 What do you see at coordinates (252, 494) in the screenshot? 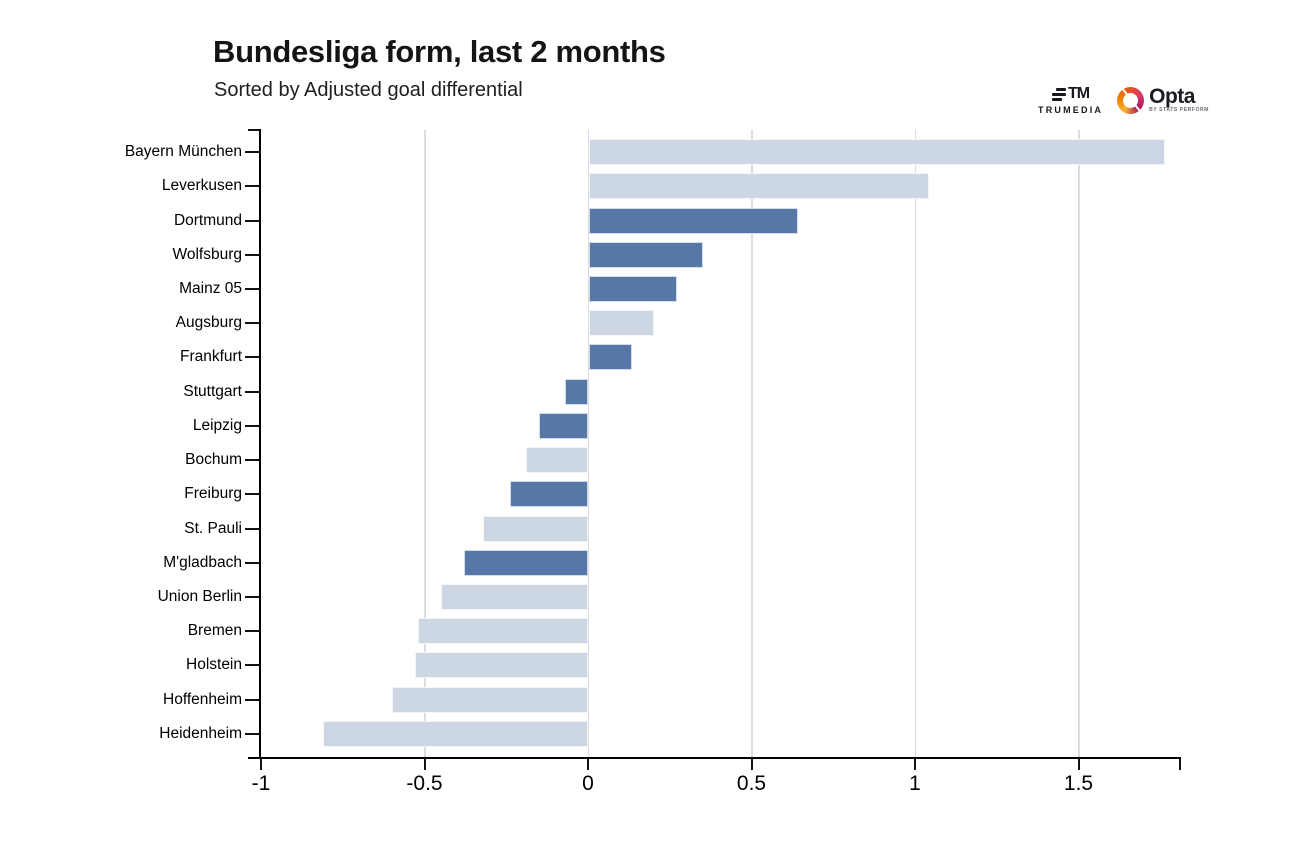
I see `y-tick-freiburg` at bounding box center [252, 494].